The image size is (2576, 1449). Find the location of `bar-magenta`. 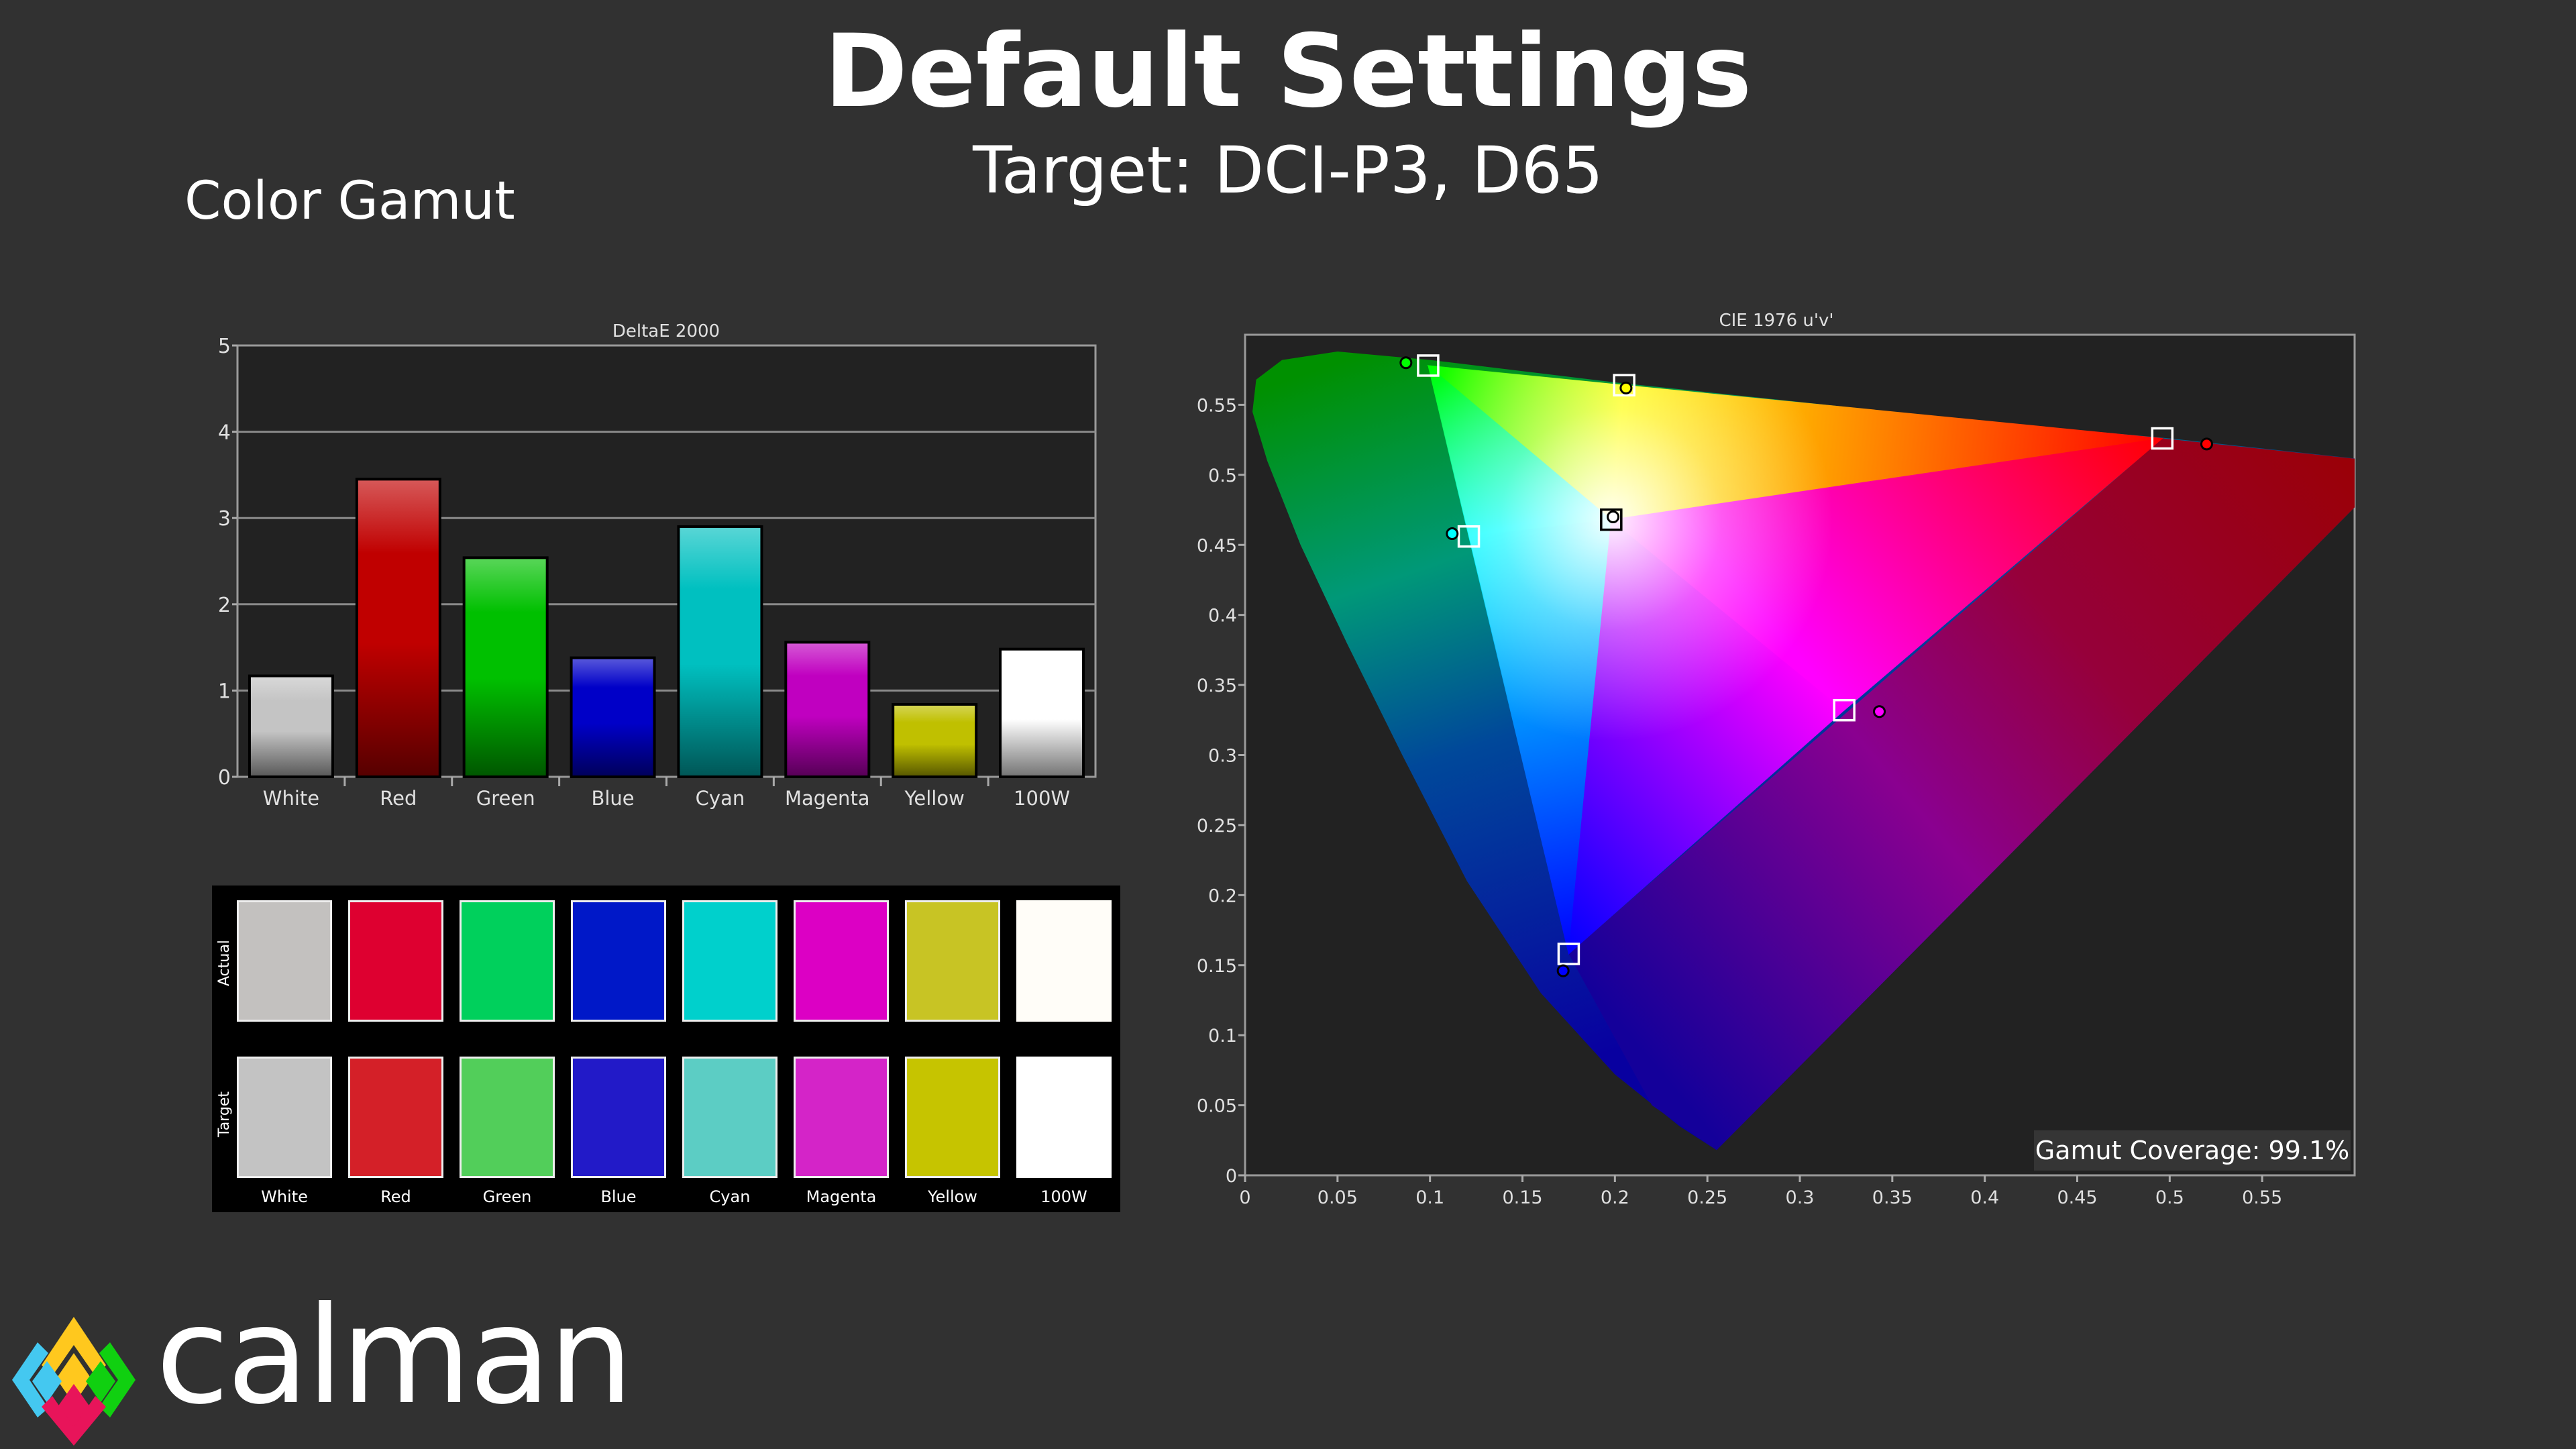

bar-magenta is located at coordinates (827, 709).